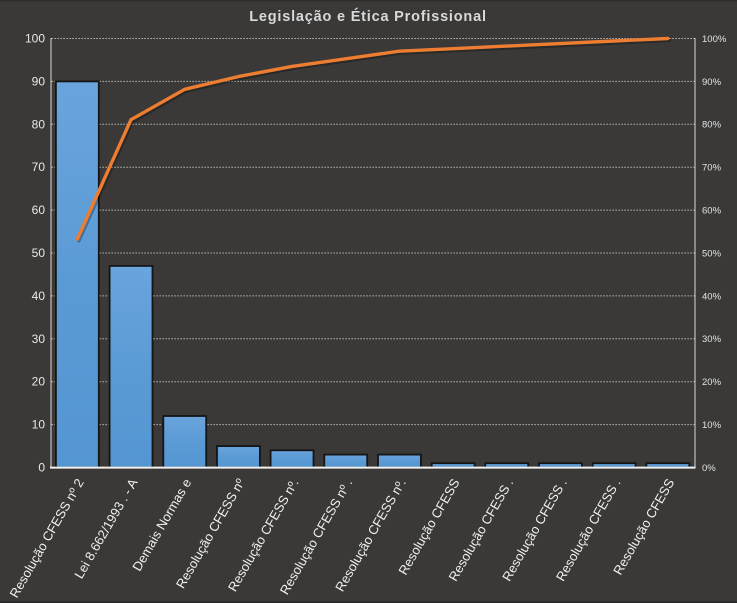  Describe the element at coordinates (39, 382) in the screenshot. I see `svg-text: 20` at that location.